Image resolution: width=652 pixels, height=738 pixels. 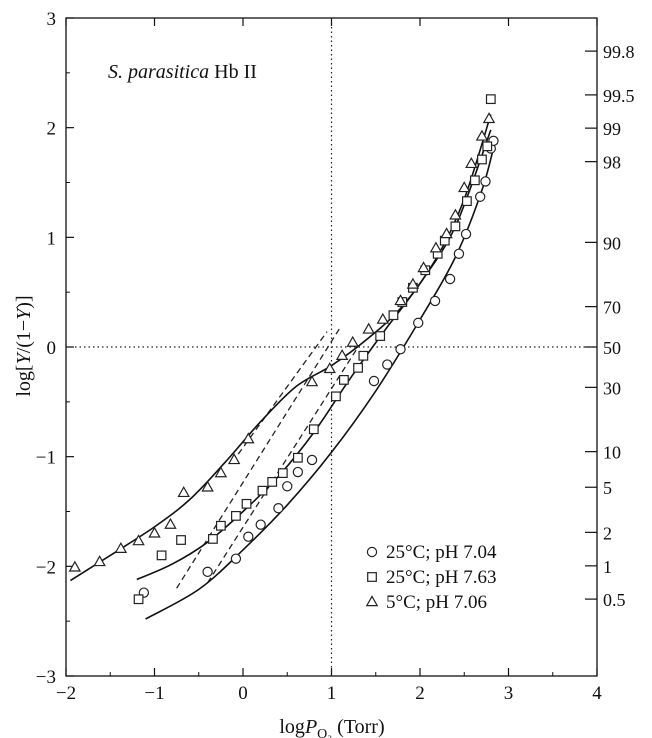 I want to click on right-percent-label: 0.5, so click(x=614, y=600).